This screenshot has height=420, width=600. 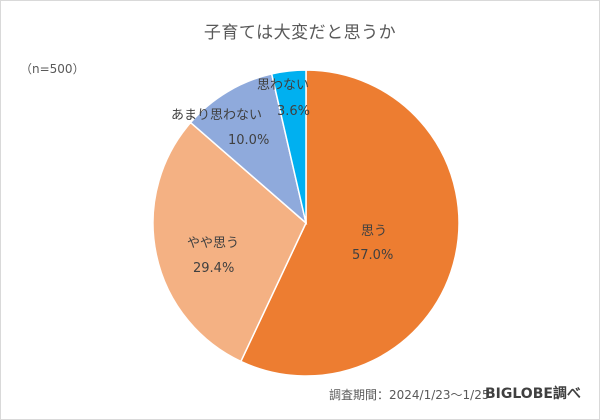 I want to click on slice-omowanai, so click(x=288, y=146).